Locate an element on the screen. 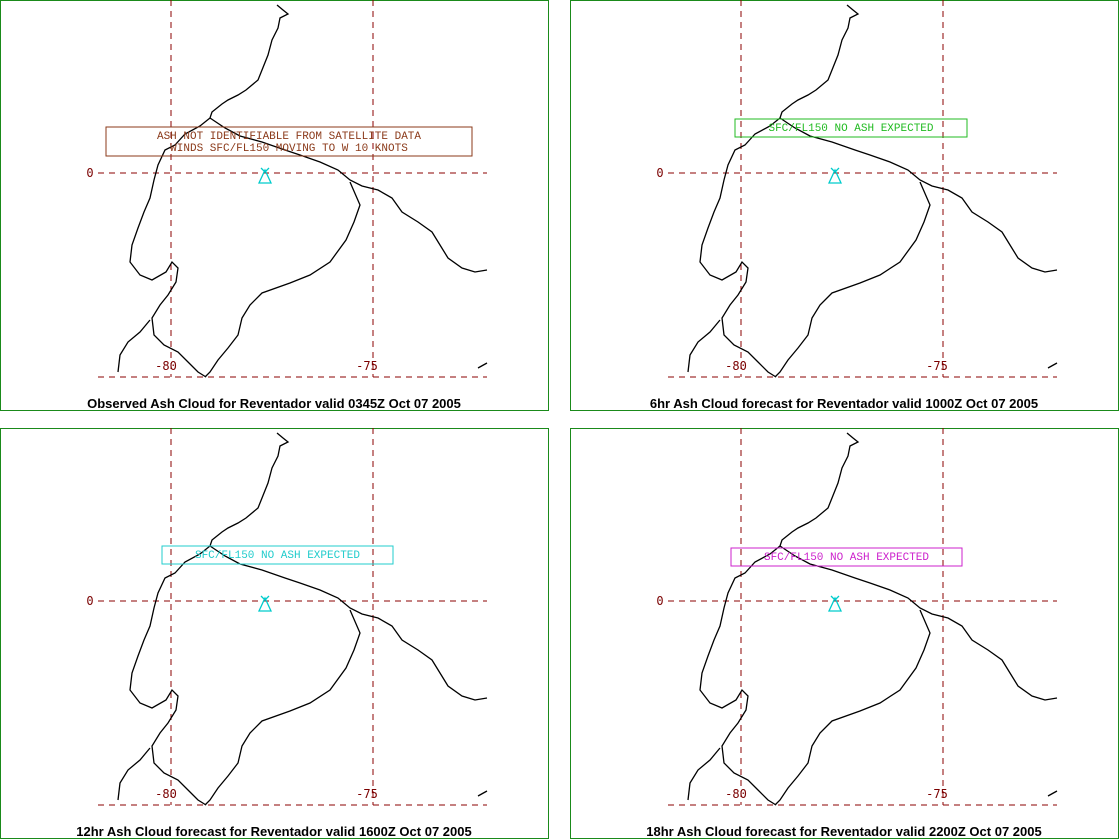  annotation-text: WINDS SFC/FL150 MOVING TO W 10 KNOTS is located at coordinates (289, 149).